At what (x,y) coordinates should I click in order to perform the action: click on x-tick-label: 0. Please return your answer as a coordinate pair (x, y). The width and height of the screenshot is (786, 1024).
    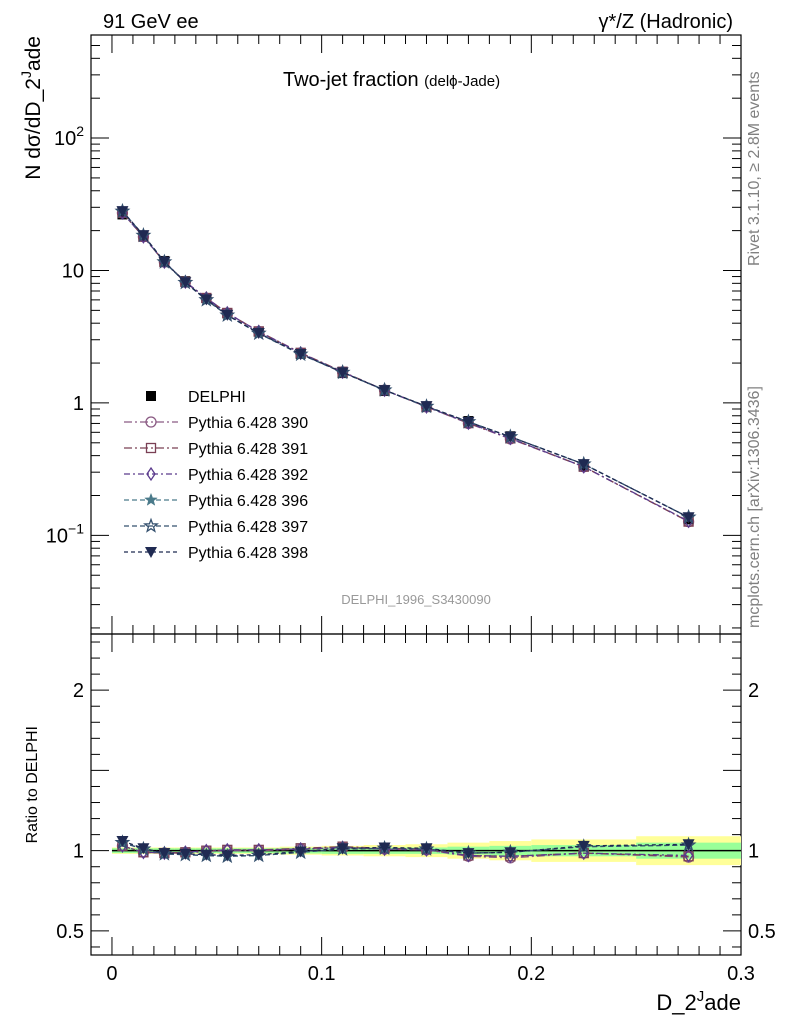
    Looking at the image, I should click on (111, 974).